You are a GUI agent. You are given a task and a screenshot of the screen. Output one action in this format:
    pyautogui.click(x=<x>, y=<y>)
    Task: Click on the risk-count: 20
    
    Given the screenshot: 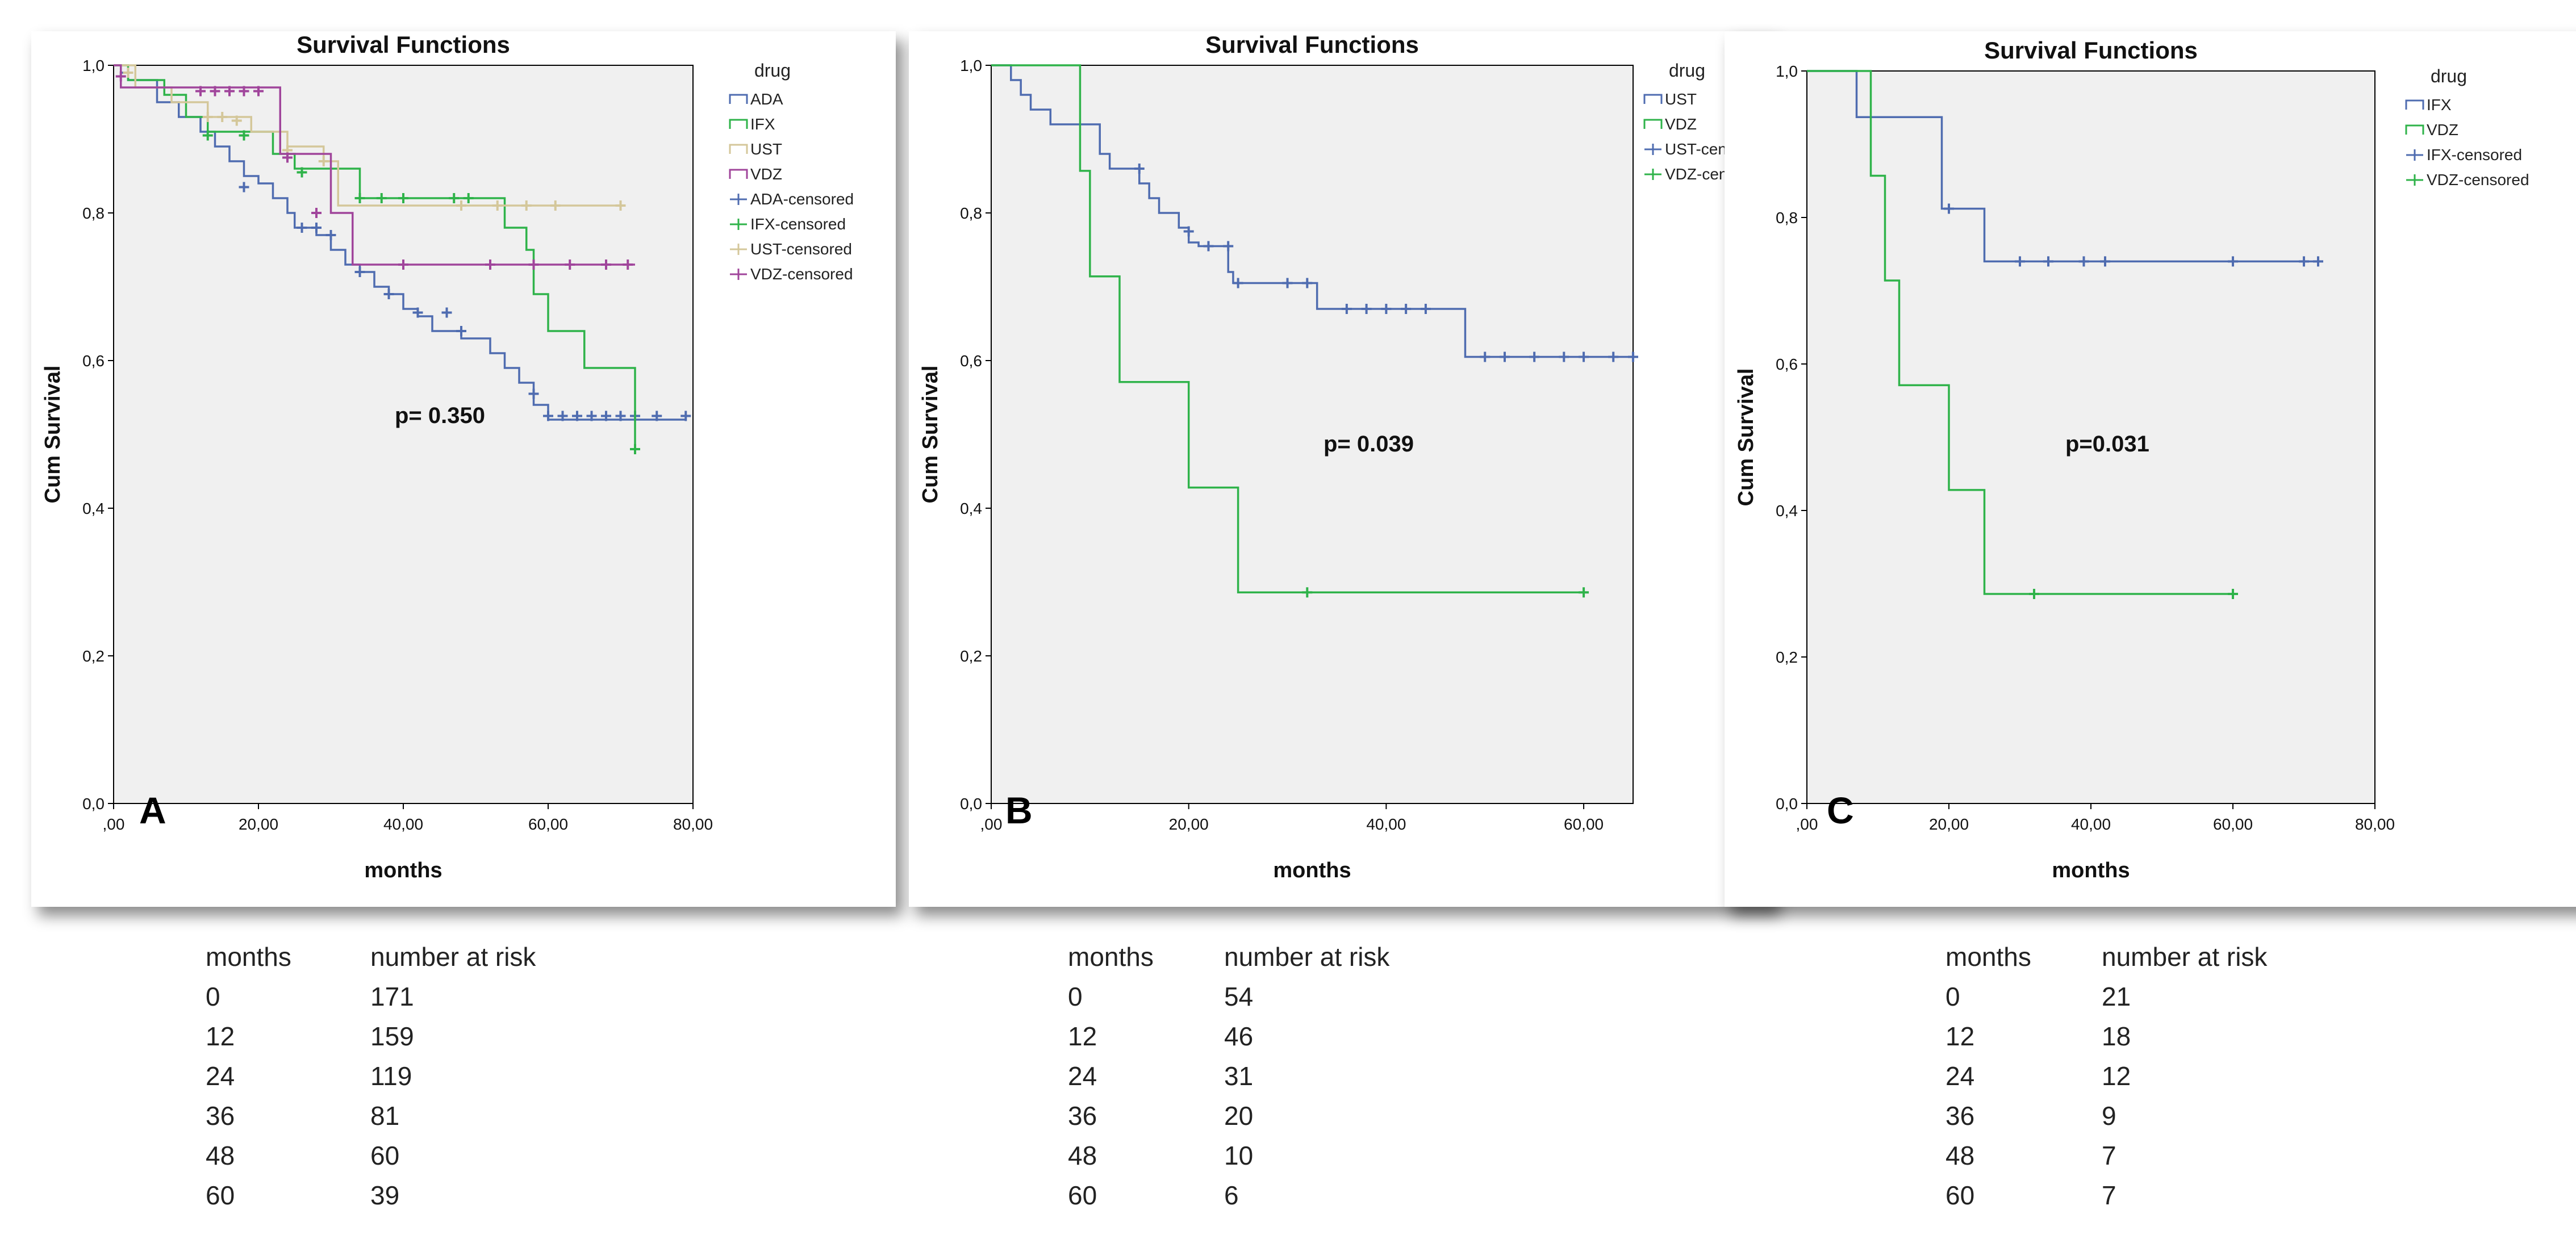 What is the action you would take?
    pyautogui.click(x=1239, y=1116)
    